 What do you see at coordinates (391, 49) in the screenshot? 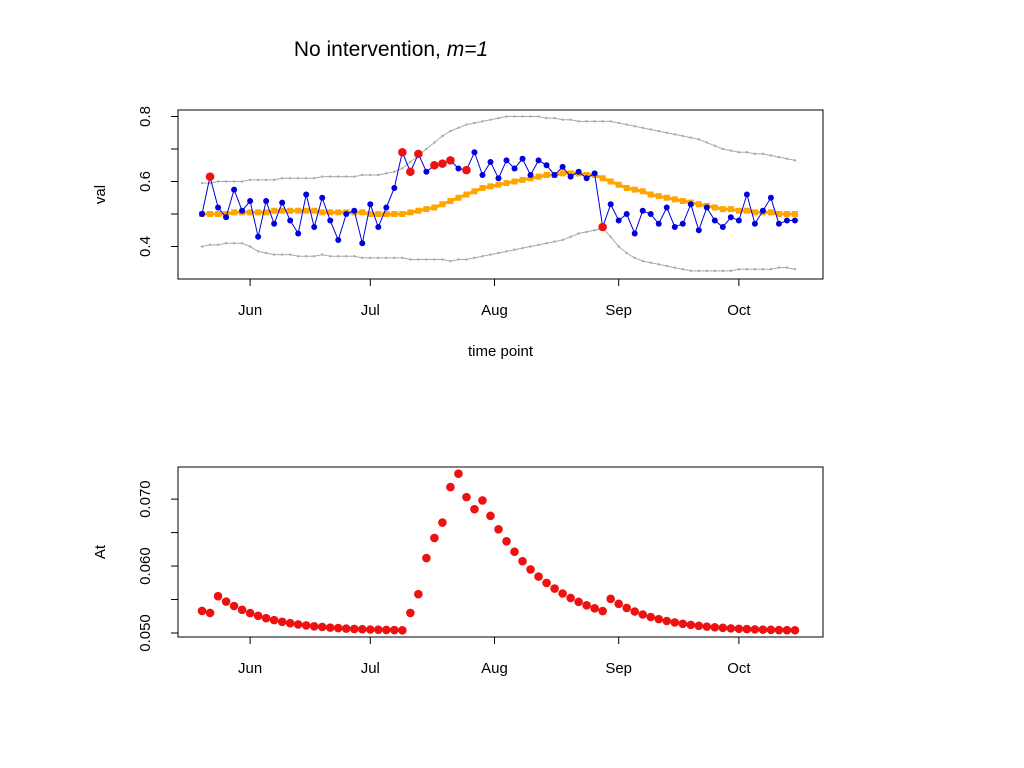
I see `chart-title: No intervention, m=1` at bounding box center [391, 49].